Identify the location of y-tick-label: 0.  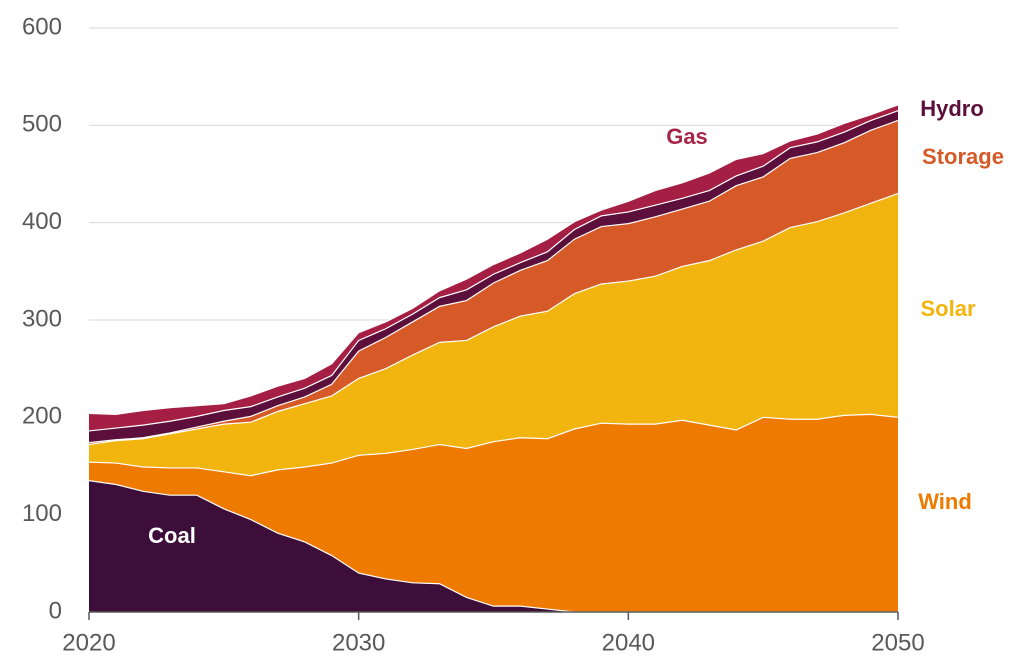
(55, 610).